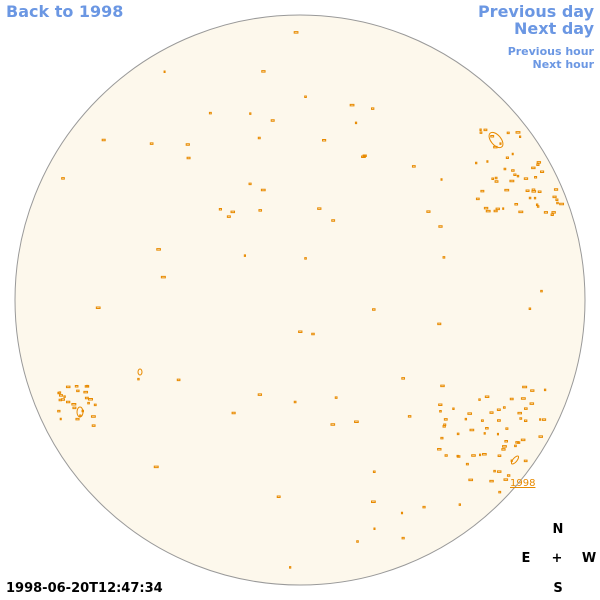  I want to click on previous-hour-link: Previous hour, so click(550, 51).